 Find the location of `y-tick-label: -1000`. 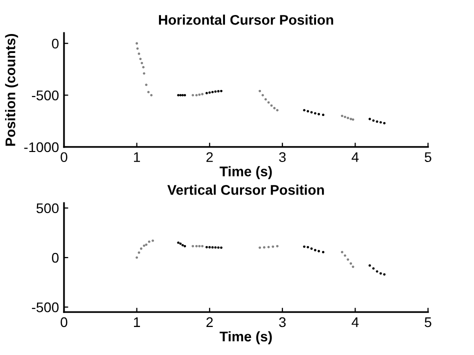

y-tick-label: -1000 is located at coordinates (41, 147).